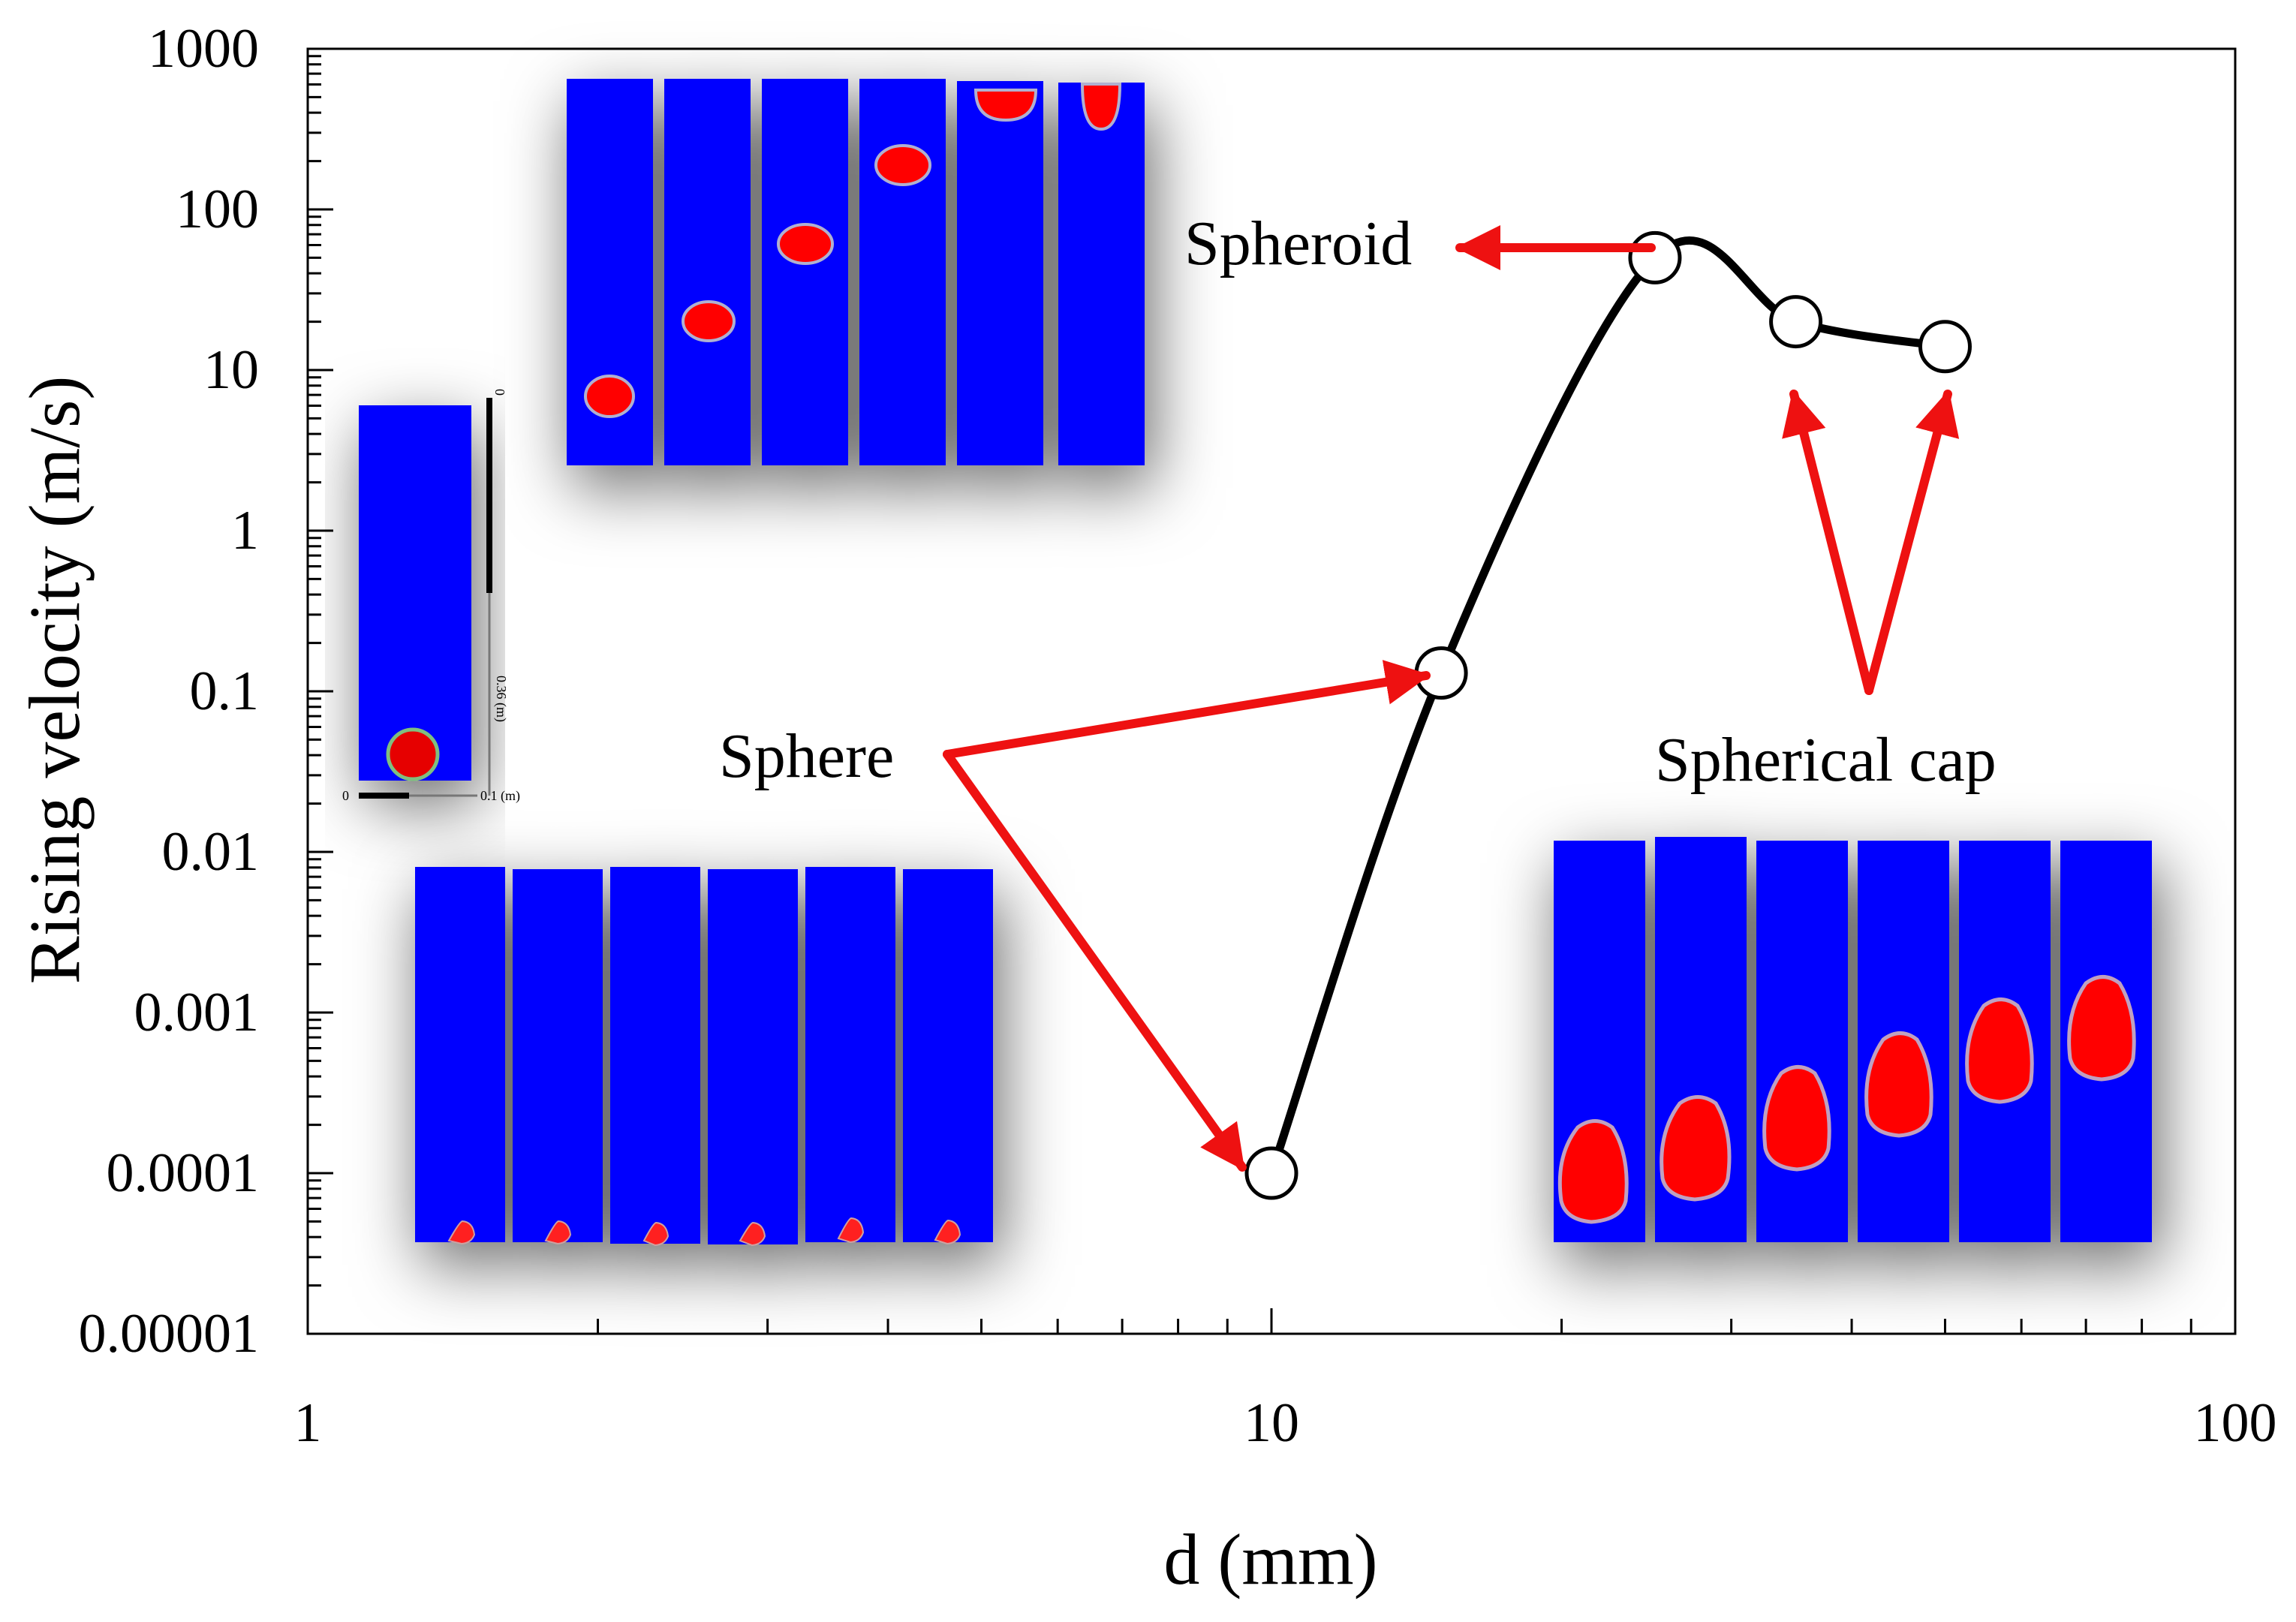 The height and width of the screenshot is (1622, 2296). Describe the element at coordinates (501, 699) in the screenshot. I see `inset-height-label: 0.36 (m)` at that location.